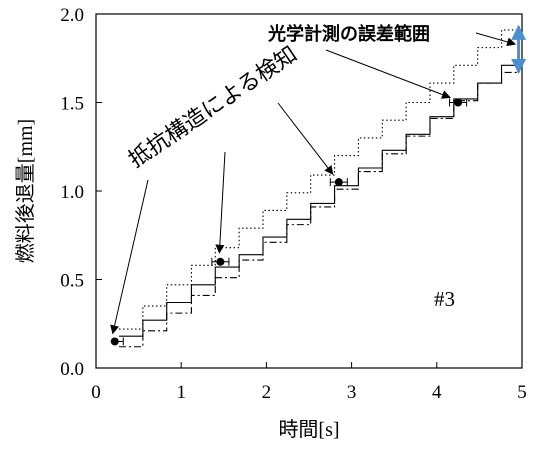 The width and height of the screenshot is (542, 451). Describe the element at coordinates (72, 15) in the screenshot. I see `y-tick-label: 2.0` at that location.